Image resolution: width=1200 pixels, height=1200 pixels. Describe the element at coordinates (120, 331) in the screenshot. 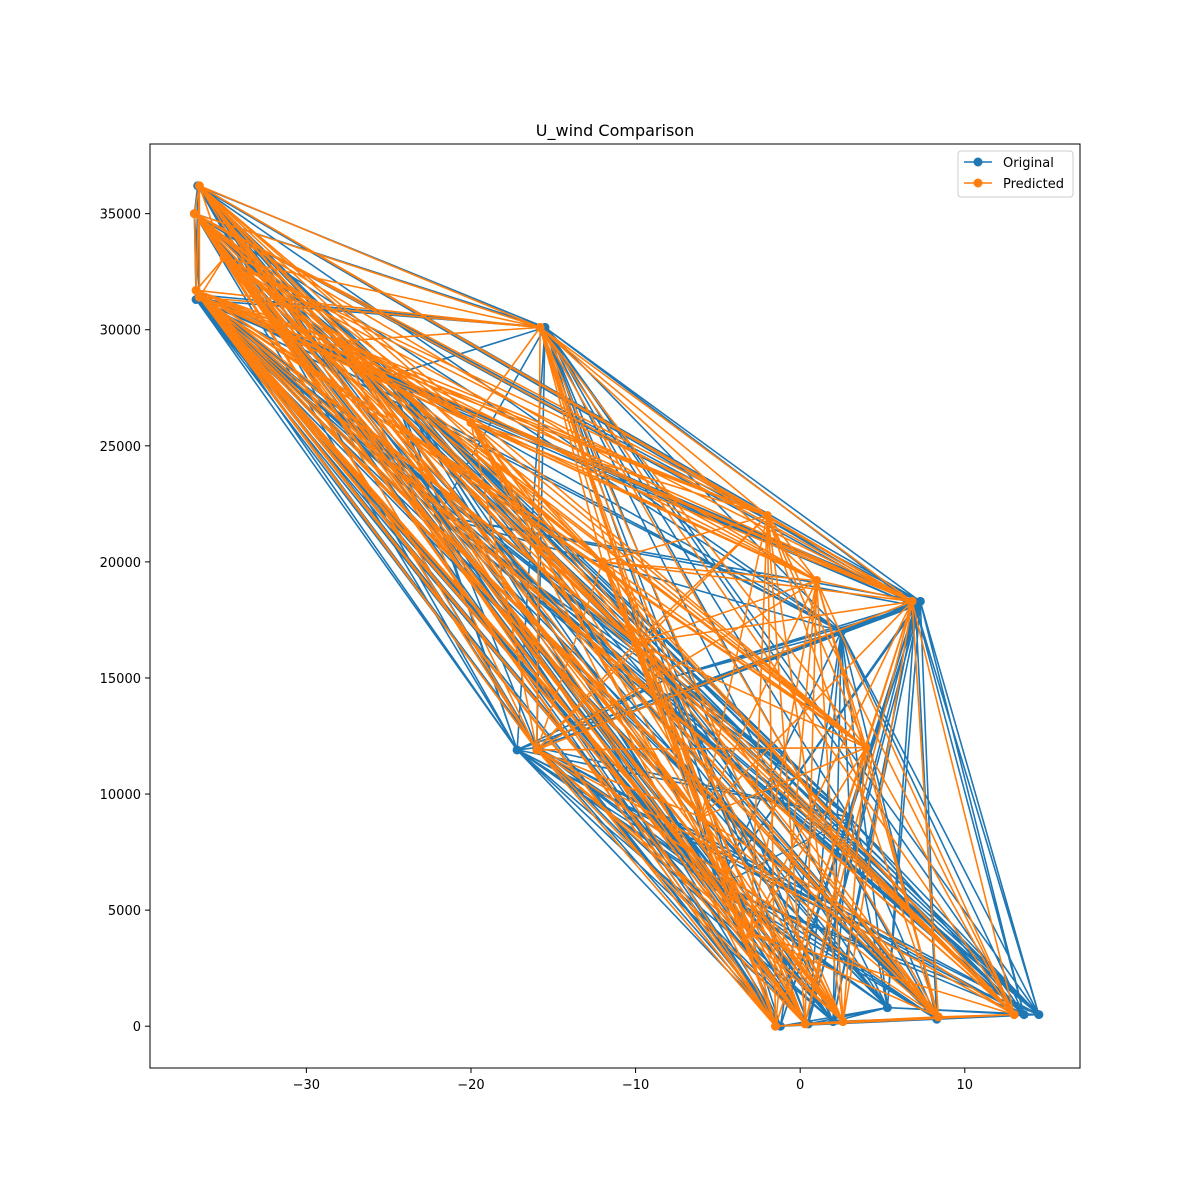

I see `y-tick-label: 30000` at that location.